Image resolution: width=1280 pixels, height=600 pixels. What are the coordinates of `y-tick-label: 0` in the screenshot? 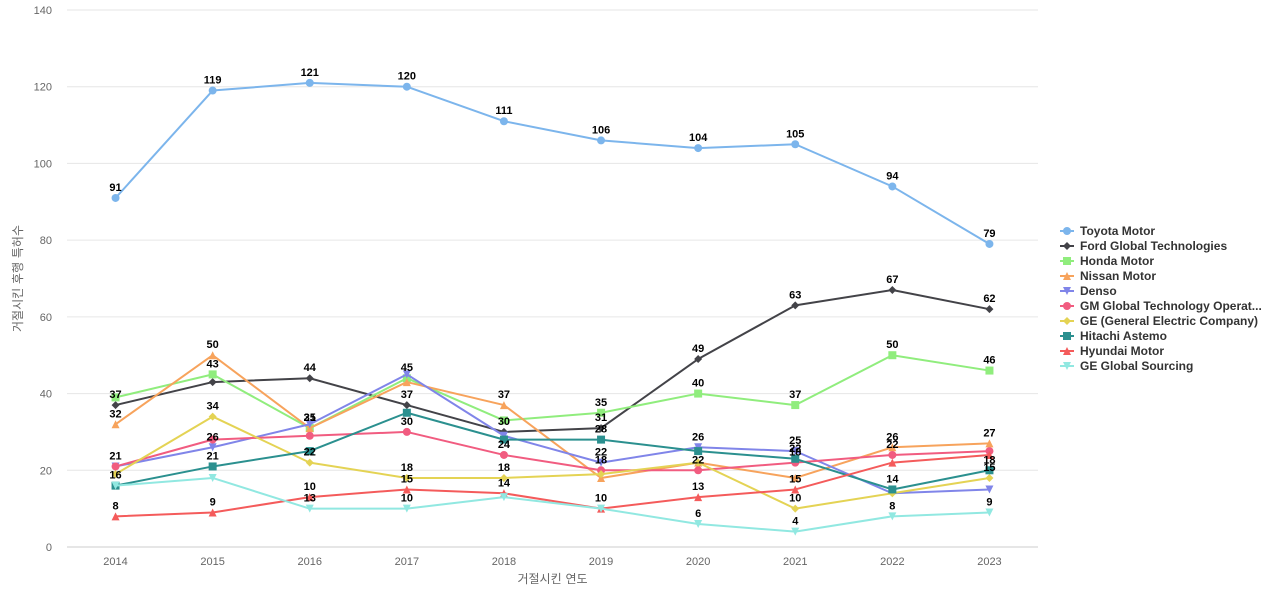 It's located at (49, 548).